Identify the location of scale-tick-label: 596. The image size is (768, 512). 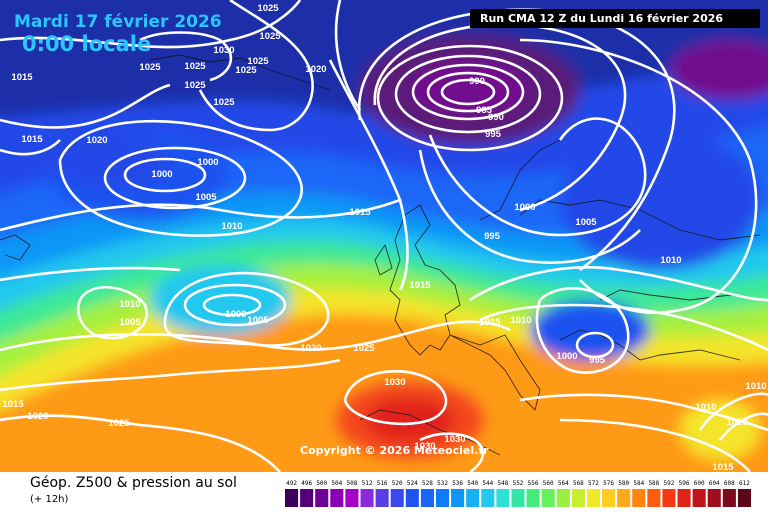
(684, 483).